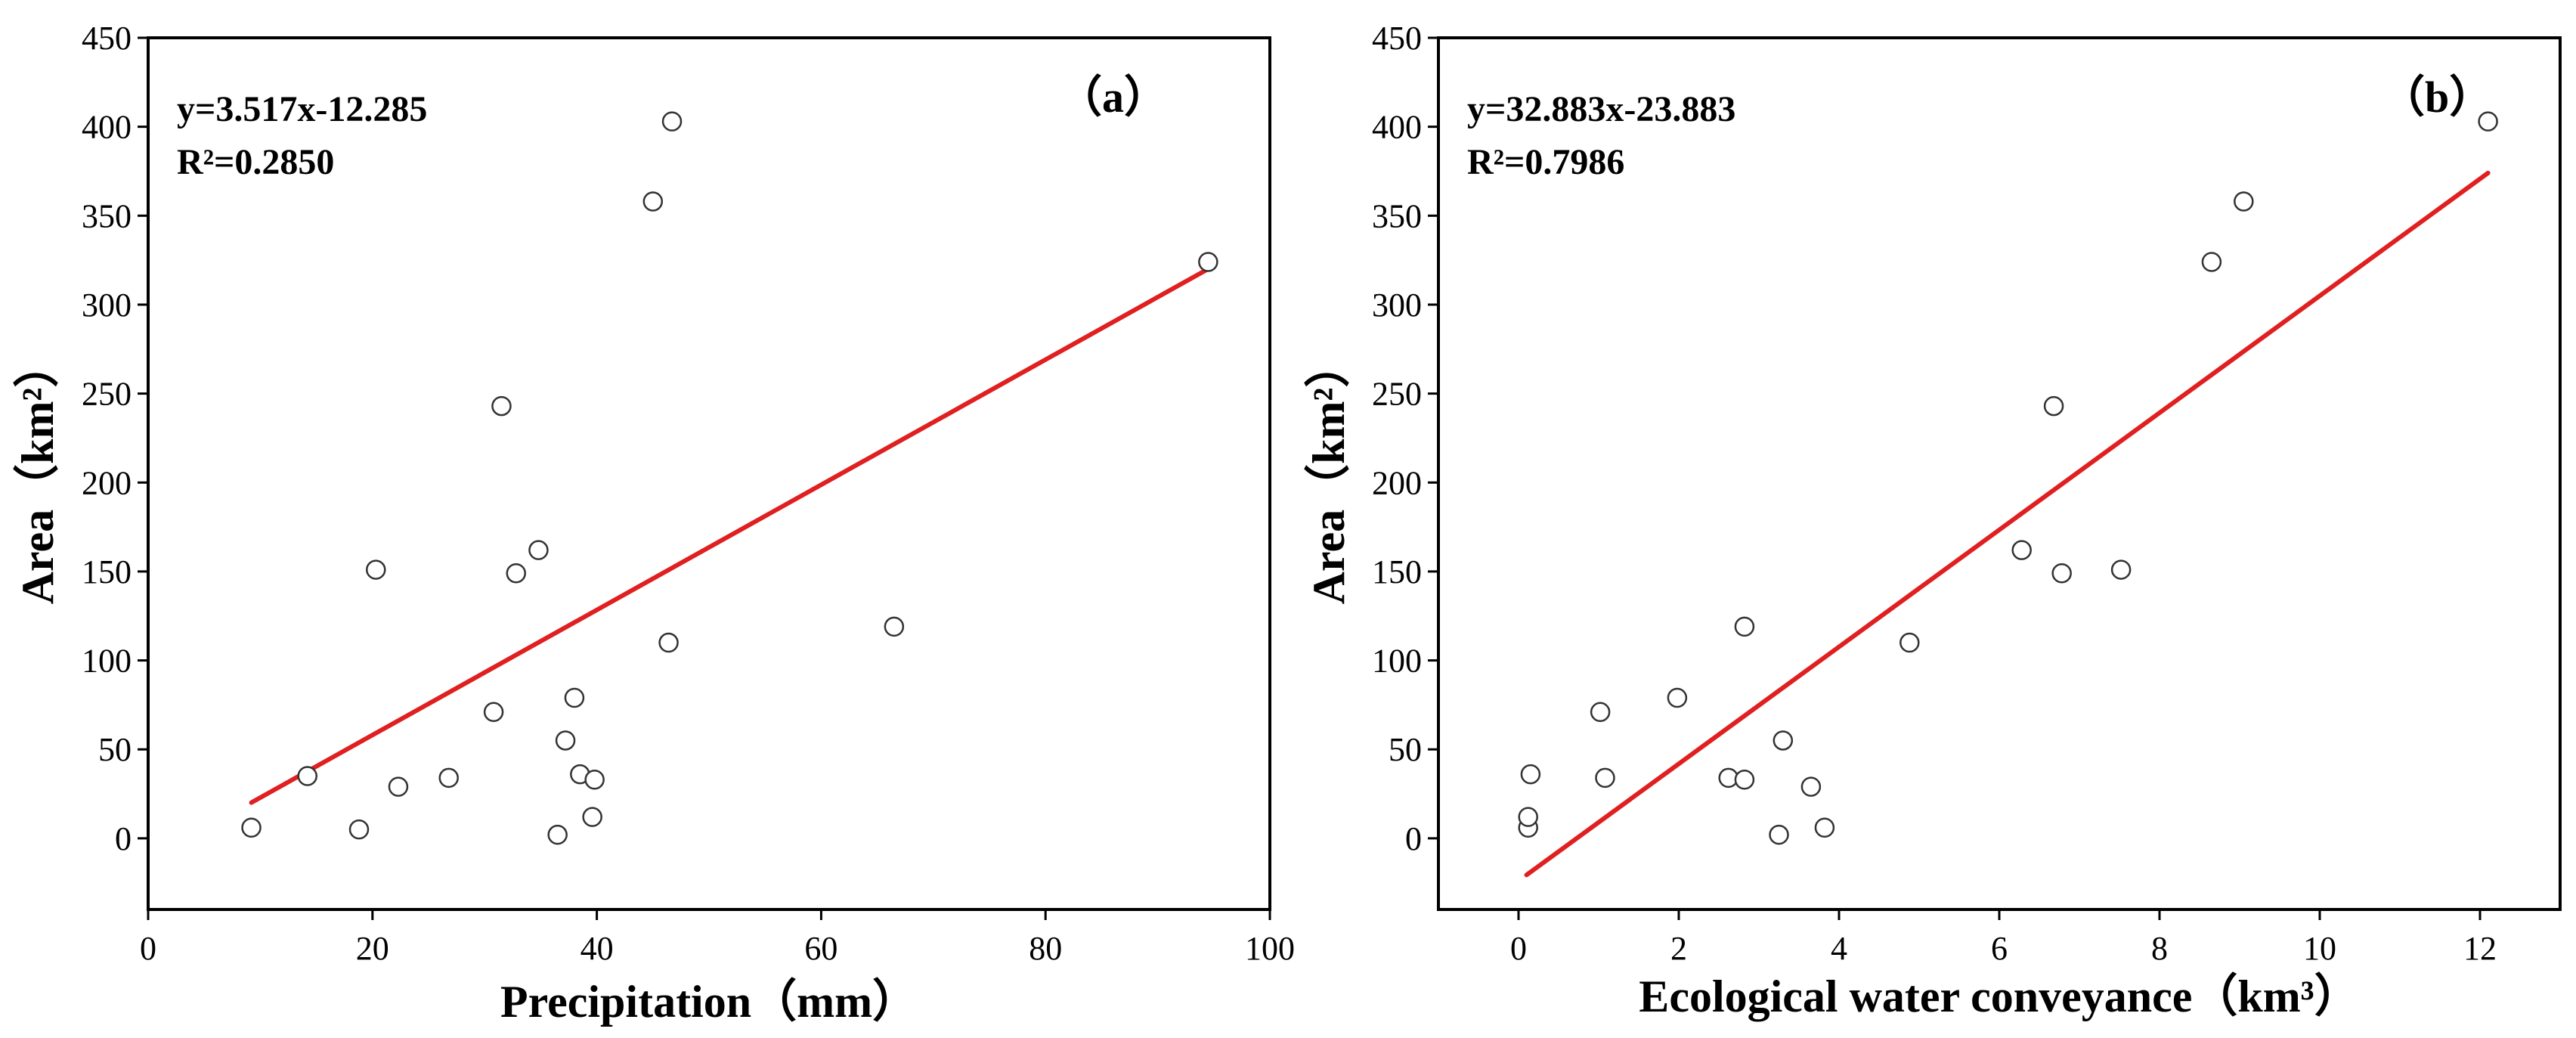  I want to click on x-tick-label: 12, so click(2480, 948).